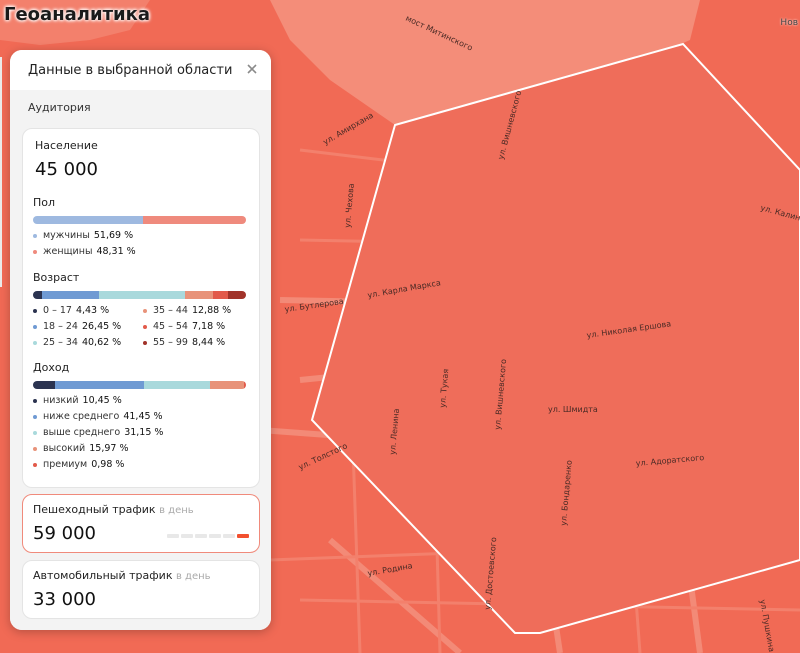 Image resolution: width=800 pixels, height=653 pixels. What do you see at coordinates (64, 448) in the screenshot?
I see `income-legend-name: высокий` at bounding box center [64, 448].